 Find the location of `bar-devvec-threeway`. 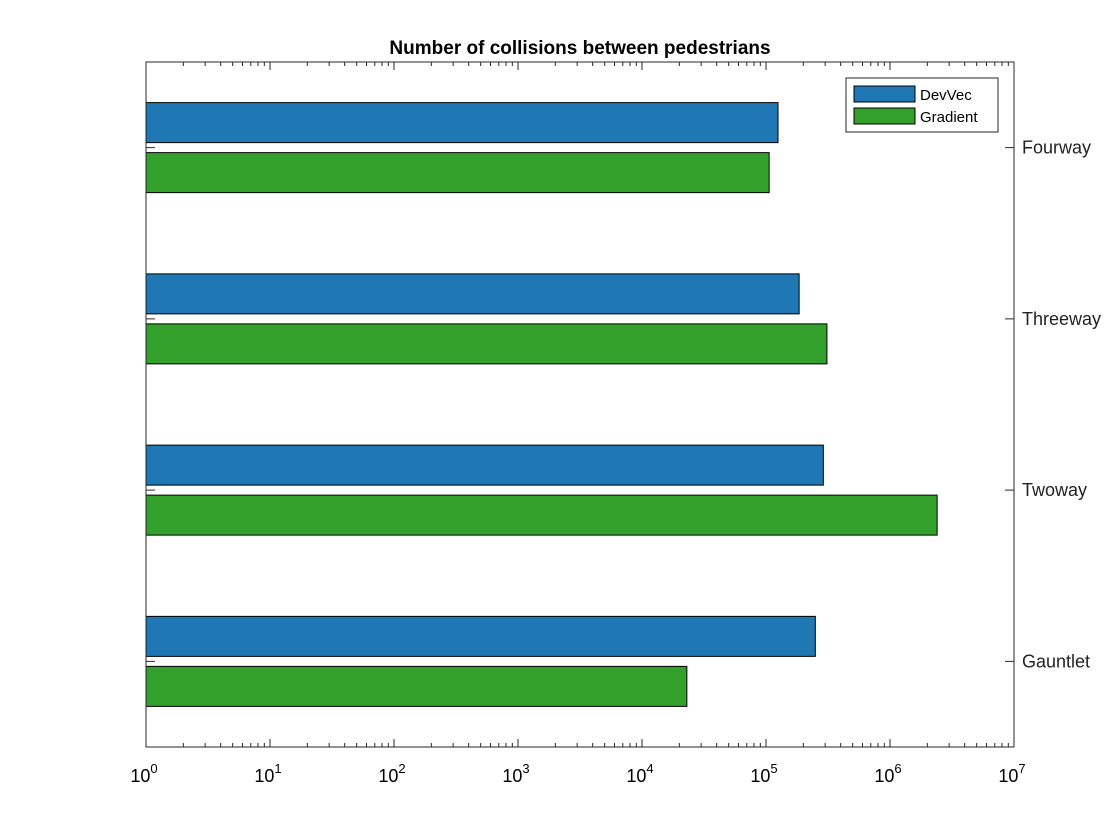

bar-devvec-threeway is located at coordinates (472, 294).